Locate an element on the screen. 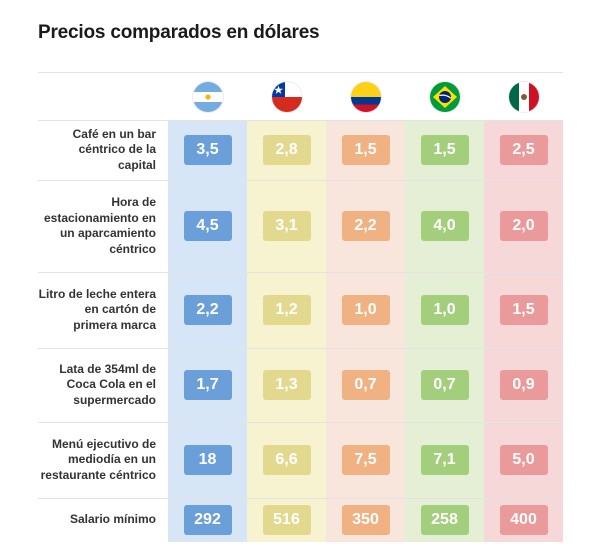  row-label: Café en un bar céntrico de la capital is located at coordinates (114, 149).